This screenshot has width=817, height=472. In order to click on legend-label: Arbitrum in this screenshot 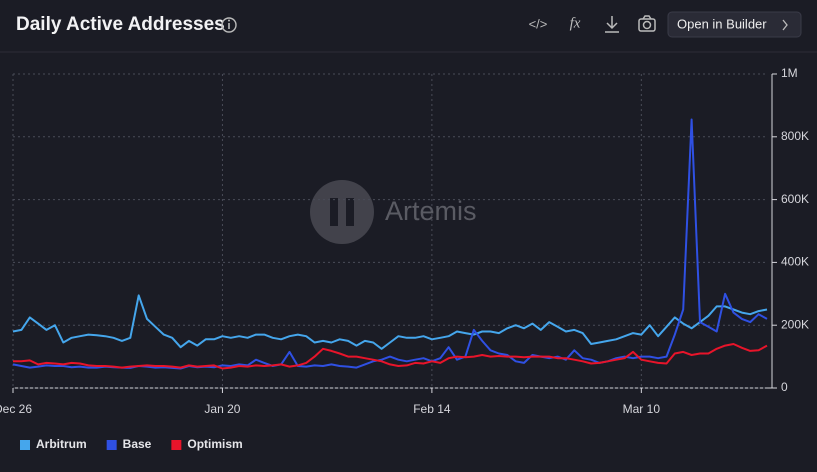, I will do `click(61, 444)`.